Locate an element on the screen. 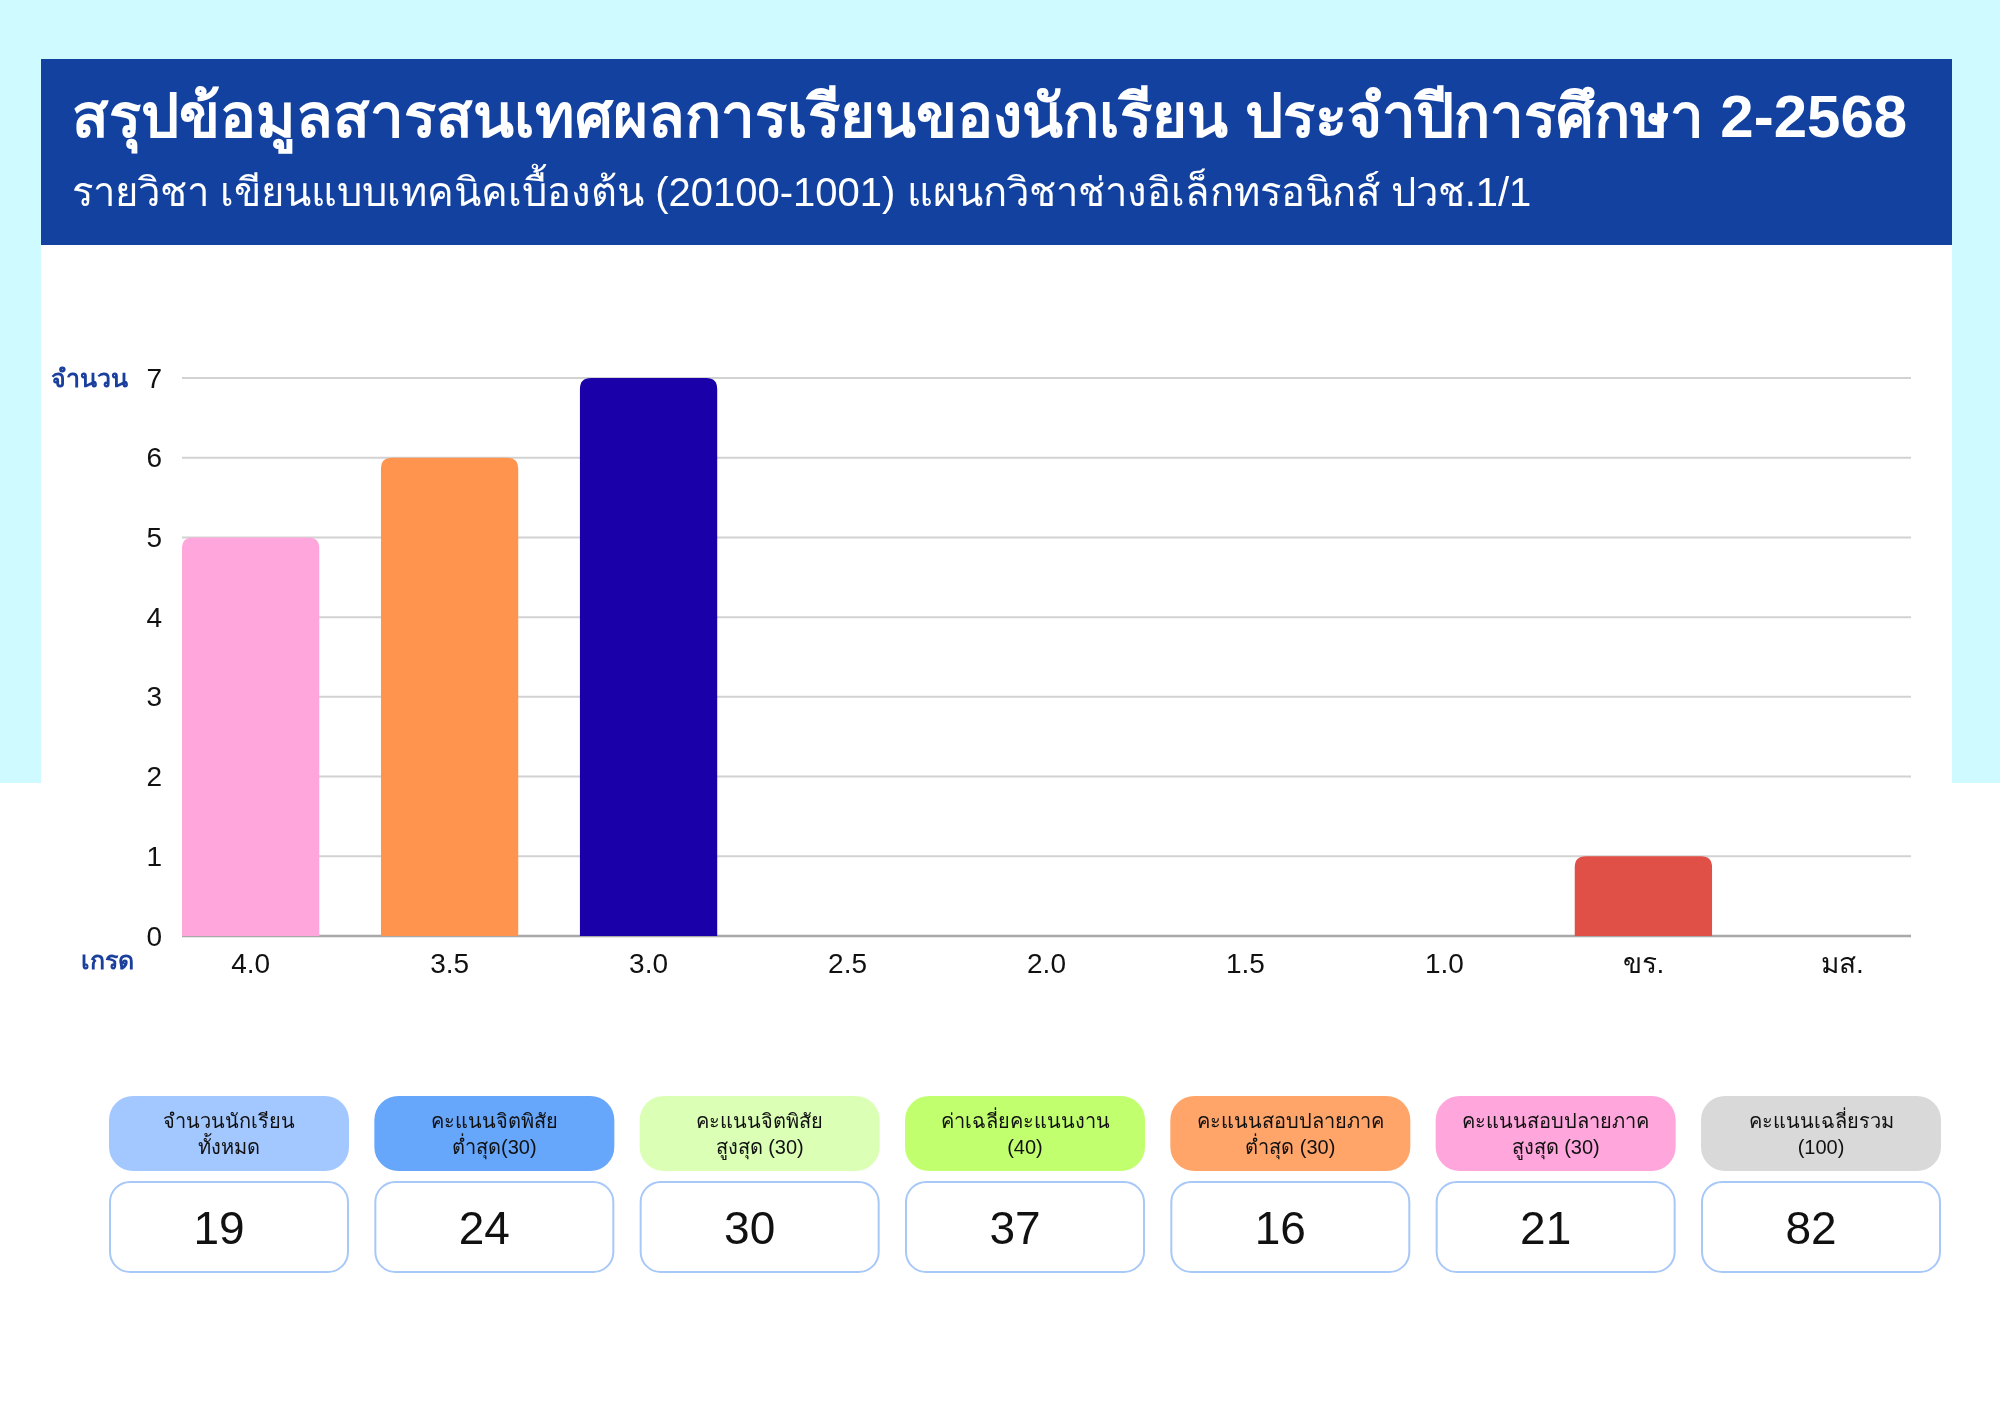  chart-subtitle: รายวิชา เขียนแบบเทคนิคเบื้องต้น (20100-1001) แผนกวิชาช่างอิเล็กทรอนิกส์ ปวช.1/1 is located at coordinates (802, 188).